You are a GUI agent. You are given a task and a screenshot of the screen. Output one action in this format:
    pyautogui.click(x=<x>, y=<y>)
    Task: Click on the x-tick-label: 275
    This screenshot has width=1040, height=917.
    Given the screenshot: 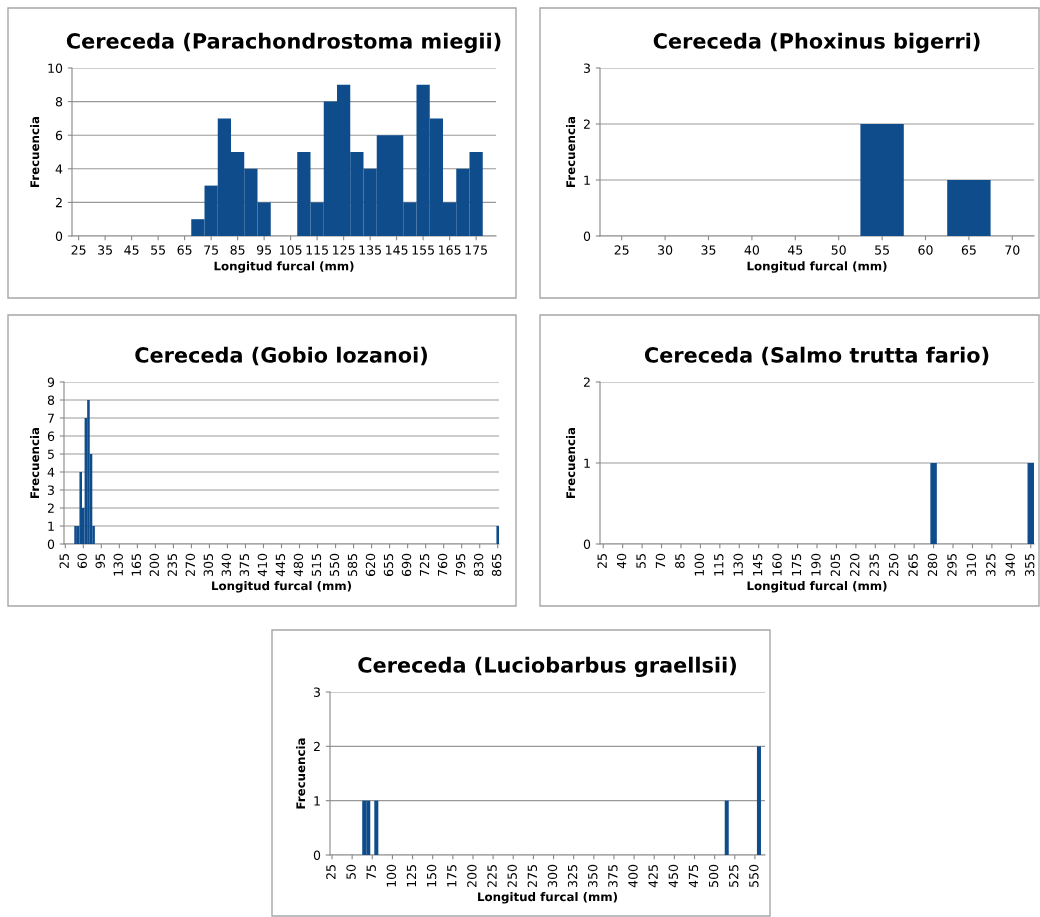 What is the action you would take?
    pyautogui.click(x=532, y=876)
    